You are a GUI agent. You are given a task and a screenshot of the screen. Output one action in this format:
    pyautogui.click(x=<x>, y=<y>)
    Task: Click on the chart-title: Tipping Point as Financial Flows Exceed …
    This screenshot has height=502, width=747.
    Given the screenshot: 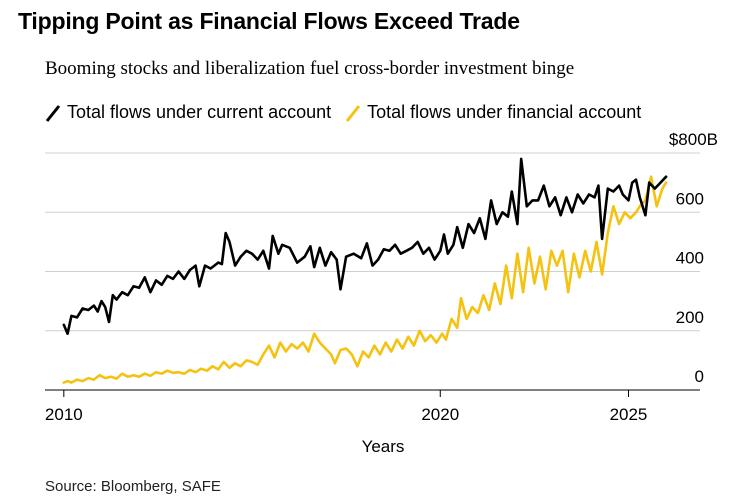 What is the action you would take?
    pyautogui.click(x=269, y=21)
    